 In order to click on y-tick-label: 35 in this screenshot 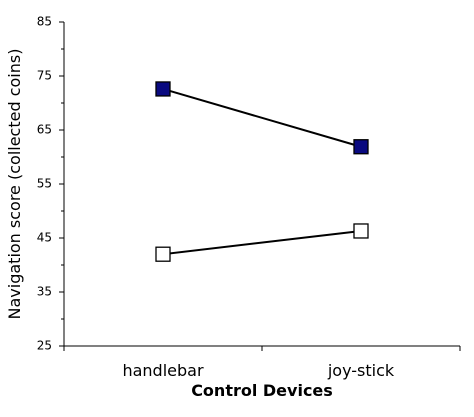, I will do `click(44, 292)`.